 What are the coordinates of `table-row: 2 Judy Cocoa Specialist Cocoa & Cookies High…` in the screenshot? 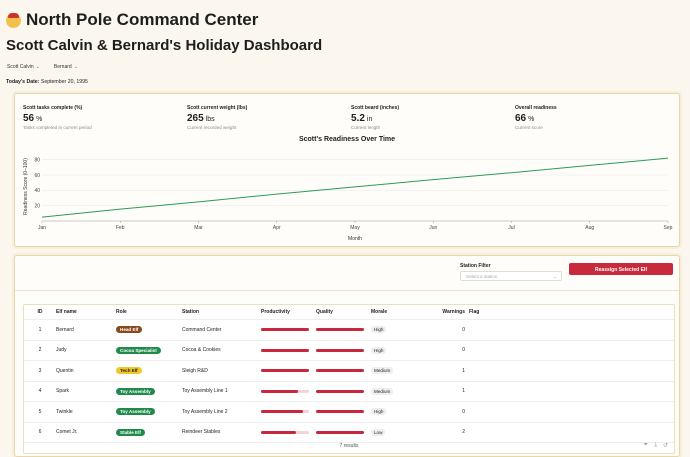 It's located at (349, 350).